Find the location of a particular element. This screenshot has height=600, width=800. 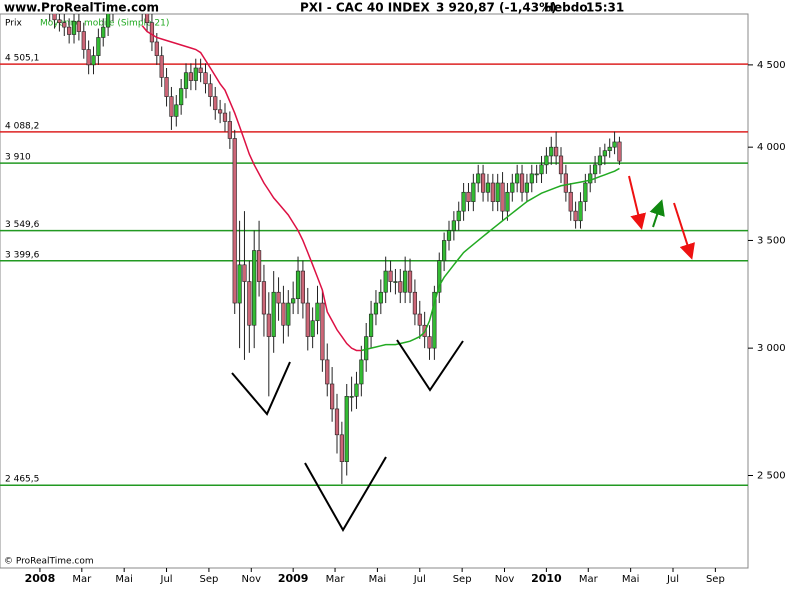

legend-entry: Moyenne mobile (Simple 21) is located at coordinates (104, 24).